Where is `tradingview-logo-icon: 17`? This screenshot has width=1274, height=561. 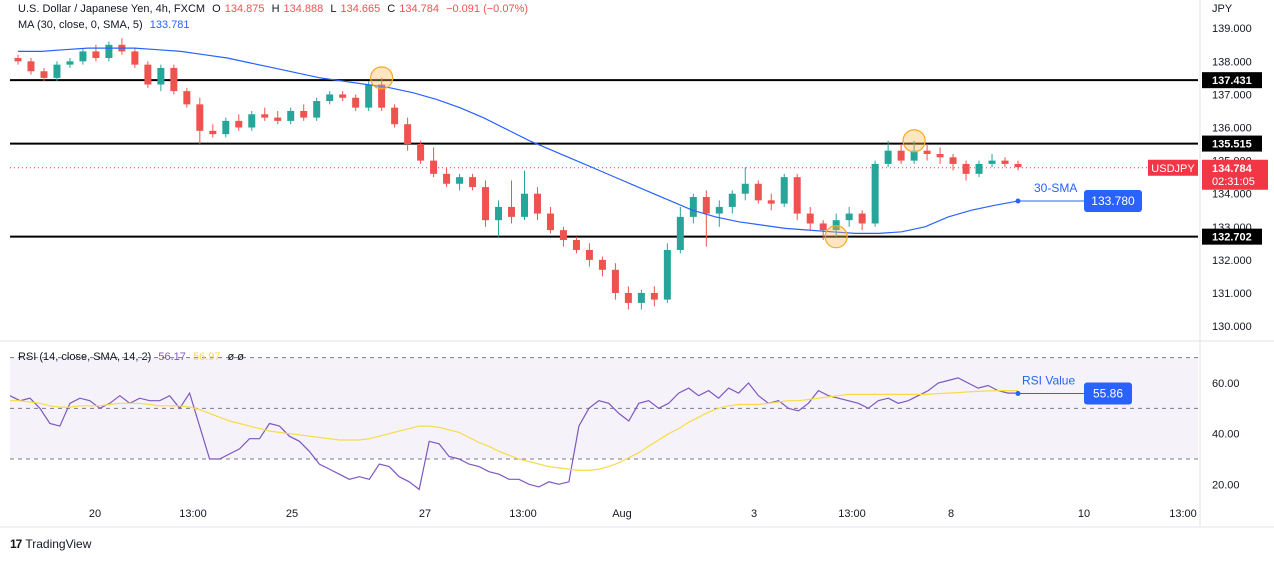 tradingview-logo-icon: 17 is located at coordinates (16, 544).